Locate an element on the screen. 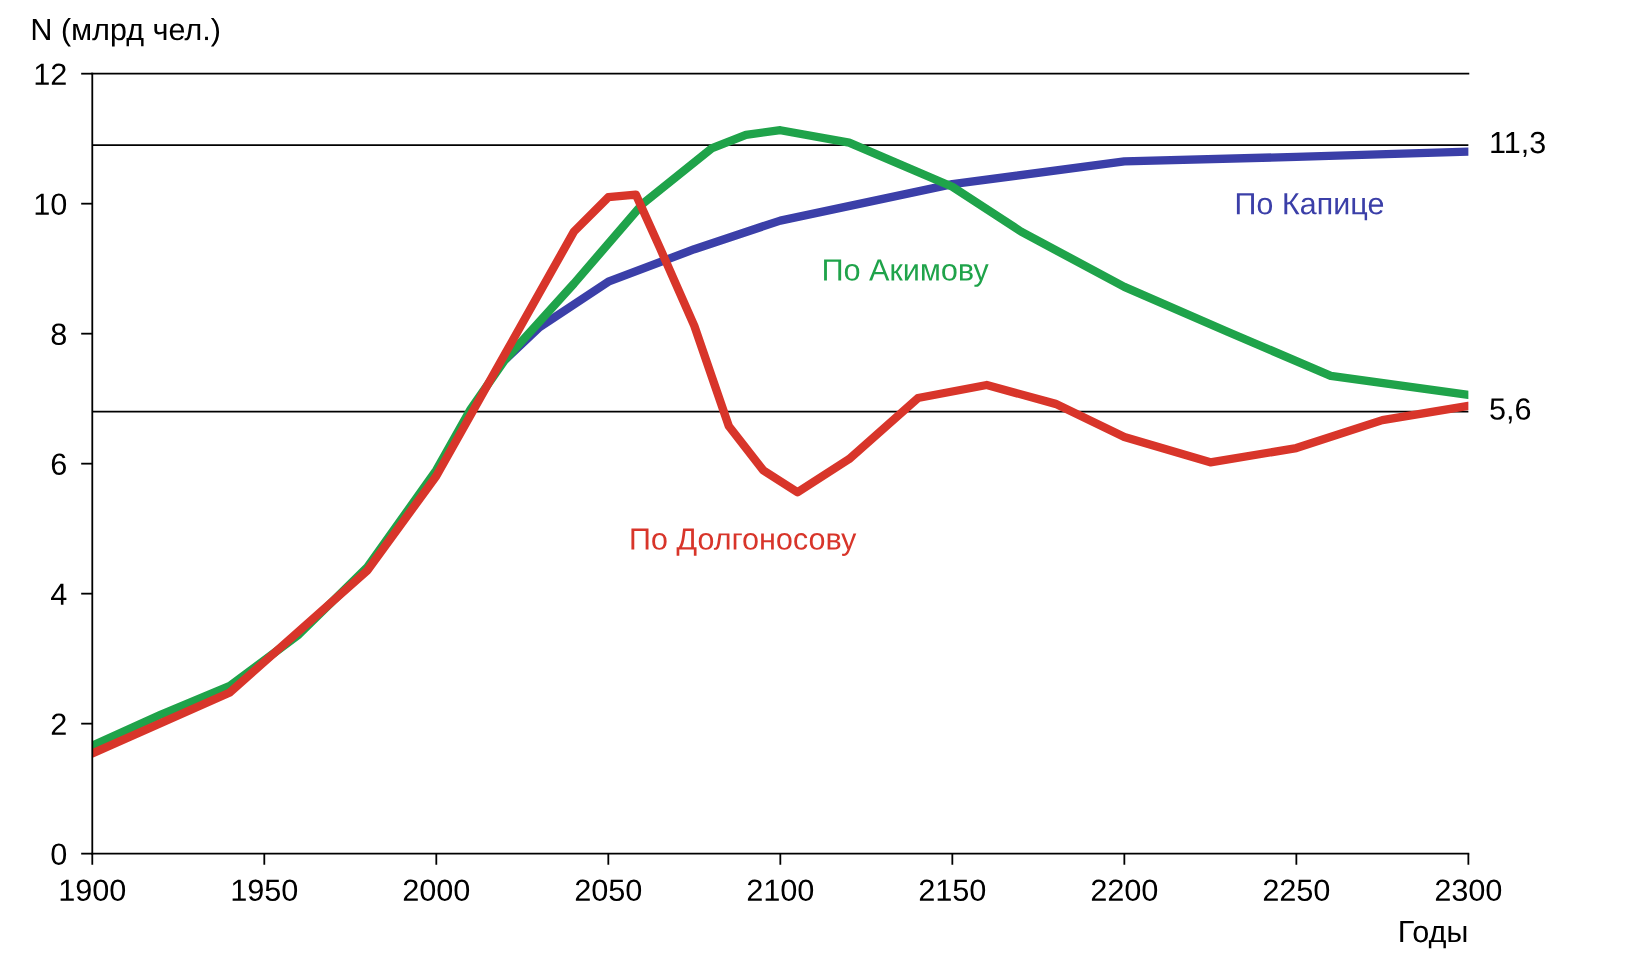  x-tick-label: 2050 is located at coordinates (608, 890).